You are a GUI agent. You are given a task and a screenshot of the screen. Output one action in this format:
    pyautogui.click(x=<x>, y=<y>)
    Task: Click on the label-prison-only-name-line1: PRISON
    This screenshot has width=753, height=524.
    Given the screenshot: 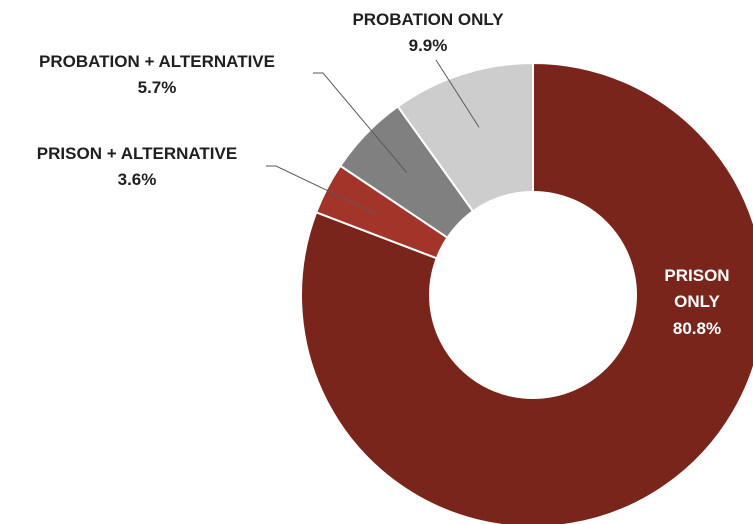 What is the action you would take?
    pyautogui.click(x=696, y=275)
    